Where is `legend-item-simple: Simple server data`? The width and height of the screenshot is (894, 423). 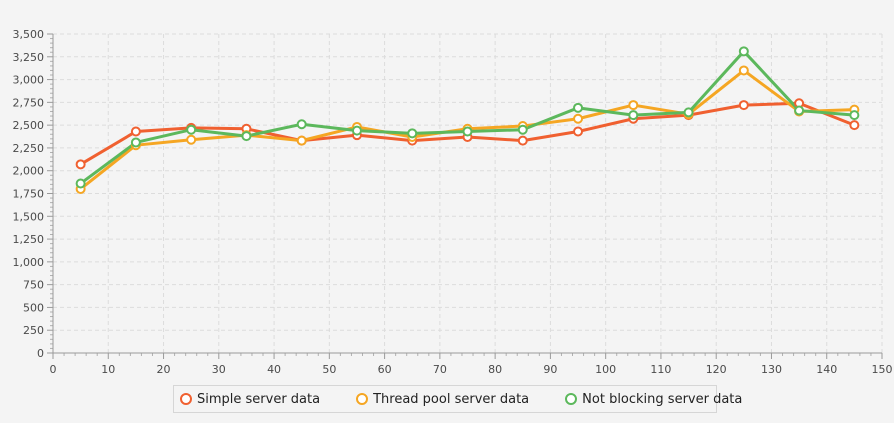
legend-item-simple: Simple server data is located at coordinates (250, 399).